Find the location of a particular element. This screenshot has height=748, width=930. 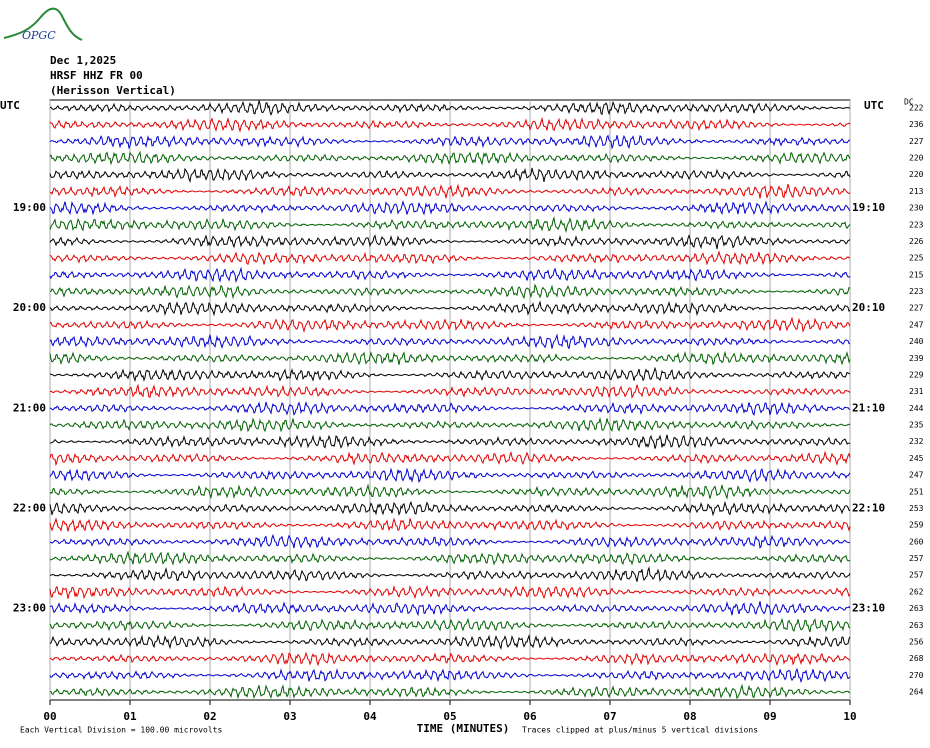

dc-value: 270 is located at coordinates (916, 675).